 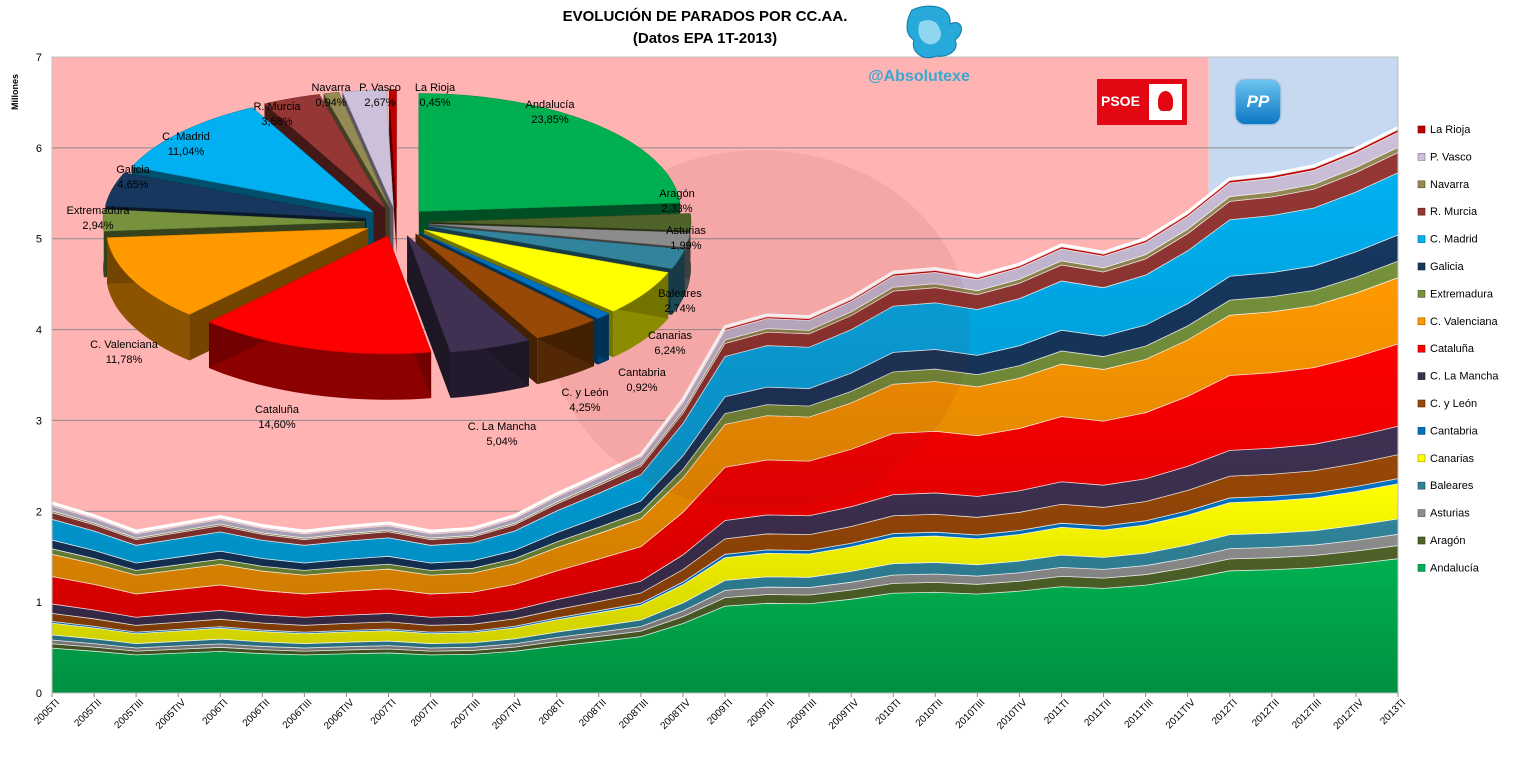 What do you see at coordinates (889, 712) in the screenshot?
I see `x-tick-label: 2010TI` at bounding box center [889, 712].